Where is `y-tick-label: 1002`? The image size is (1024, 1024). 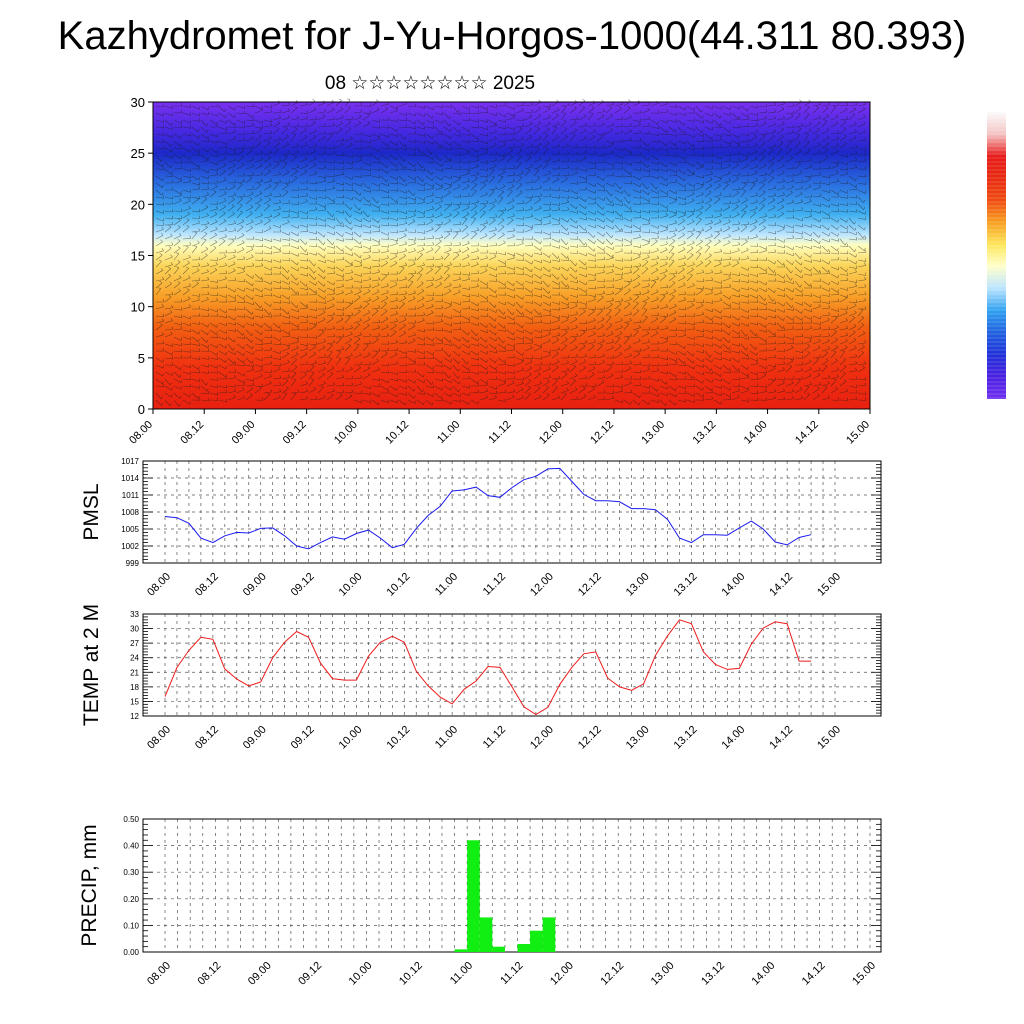
y-tick-label: 1002 is located at coordinates (130, 546).